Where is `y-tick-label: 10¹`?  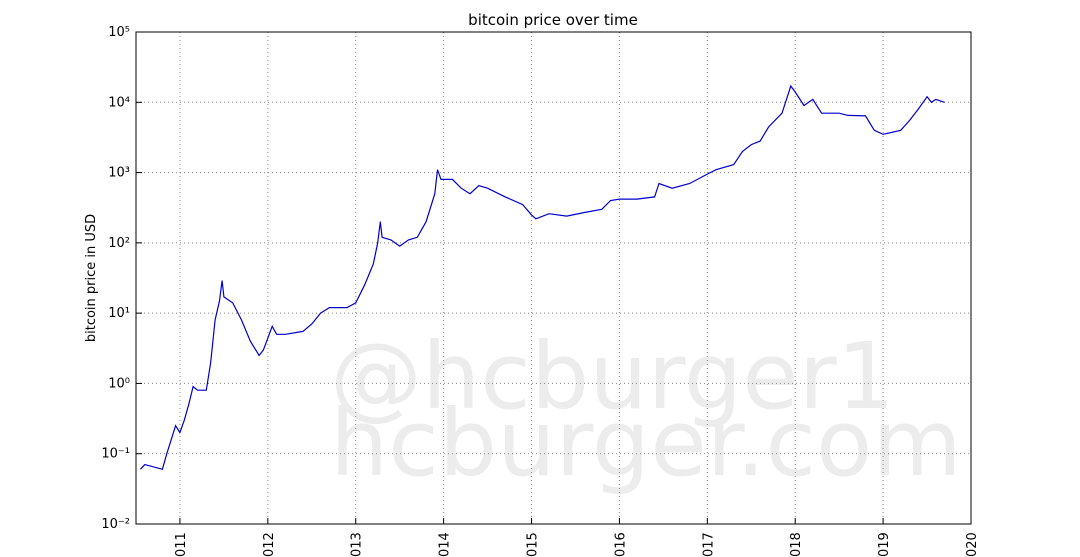
y-tick-label: 10¹ is located at coordinates (119, 313).